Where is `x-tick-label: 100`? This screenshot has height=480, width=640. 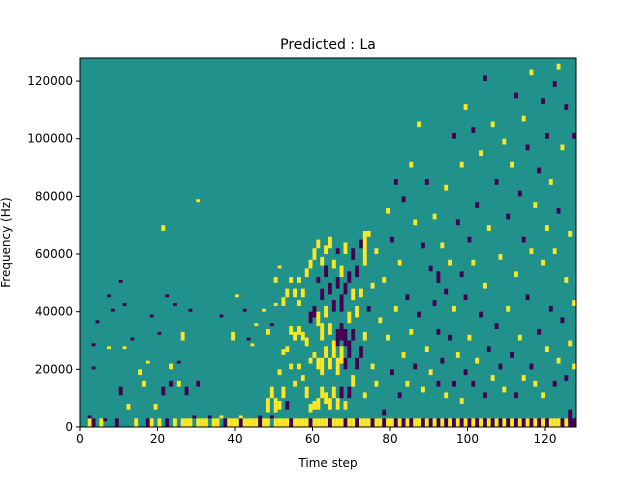
x-tick-label: 100 is located at coordinates (467, 439).